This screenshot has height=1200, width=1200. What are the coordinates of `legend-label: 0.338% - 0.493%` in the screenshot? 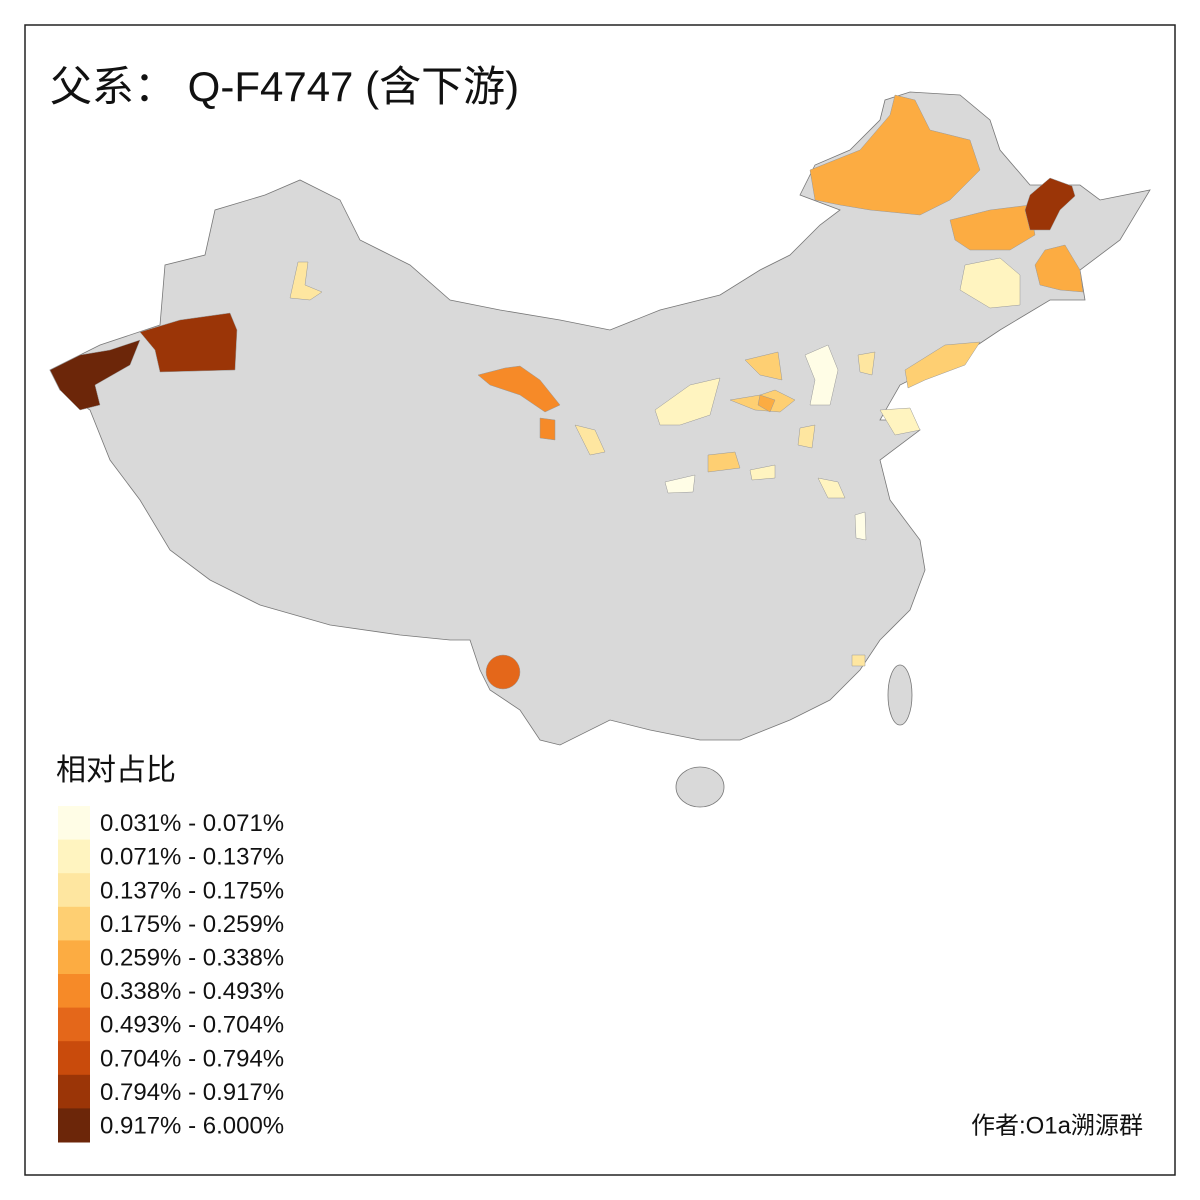 It's located at (192, 991).